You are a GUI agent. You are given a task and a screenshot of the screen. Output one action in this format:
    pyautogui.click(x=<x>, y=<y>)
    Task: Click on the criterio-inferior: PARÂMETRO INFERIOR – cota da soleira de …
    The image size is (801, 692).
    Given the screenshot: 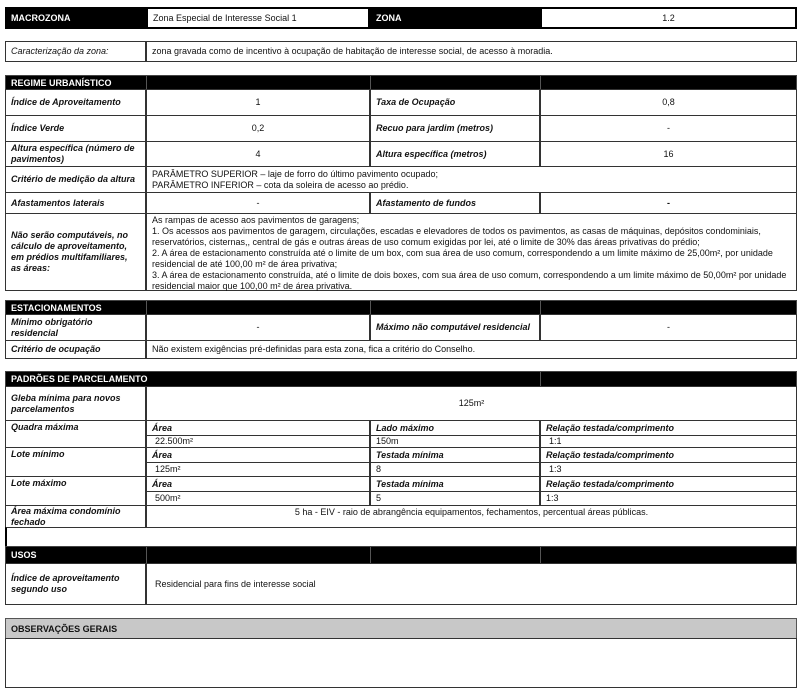 What is the action you would take?
    pyautogui.click(x=280, y=184)
    